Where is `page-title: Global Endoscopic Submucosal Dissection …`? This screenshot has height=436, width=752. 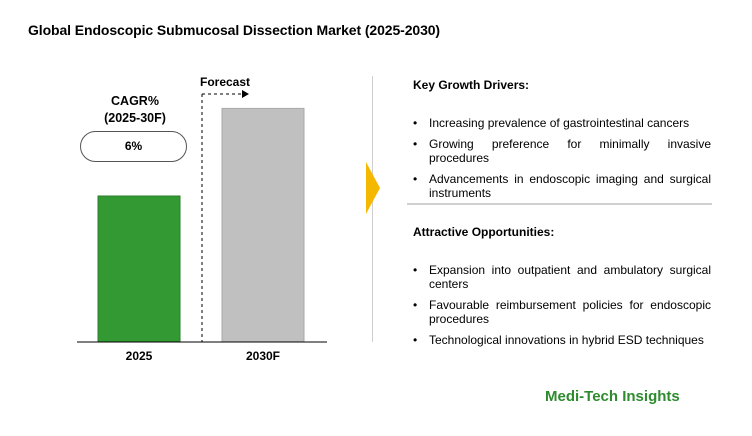
page-title: Global Endoscopic Submucosal Dissection … is located at coordinates (234, 30).